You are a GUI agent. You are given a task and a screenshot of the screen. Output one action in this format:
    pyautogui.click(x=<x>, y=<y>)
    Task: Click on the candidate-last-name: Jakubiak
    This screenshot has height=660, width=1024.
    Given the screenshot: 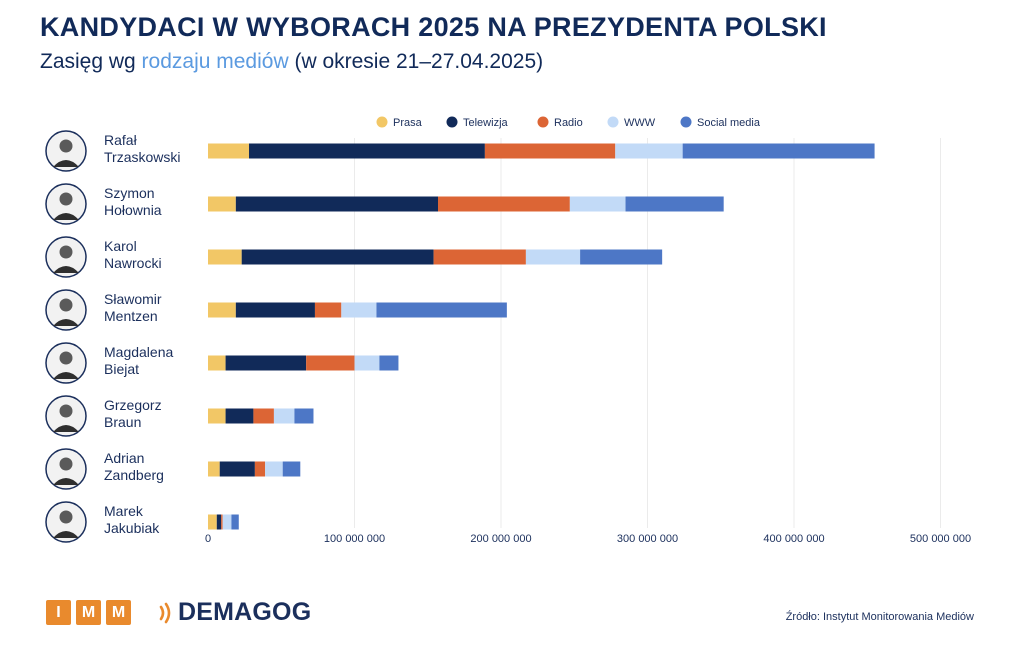 What is the action you would take?
    pyautogui.click(x=132, y=528)
    